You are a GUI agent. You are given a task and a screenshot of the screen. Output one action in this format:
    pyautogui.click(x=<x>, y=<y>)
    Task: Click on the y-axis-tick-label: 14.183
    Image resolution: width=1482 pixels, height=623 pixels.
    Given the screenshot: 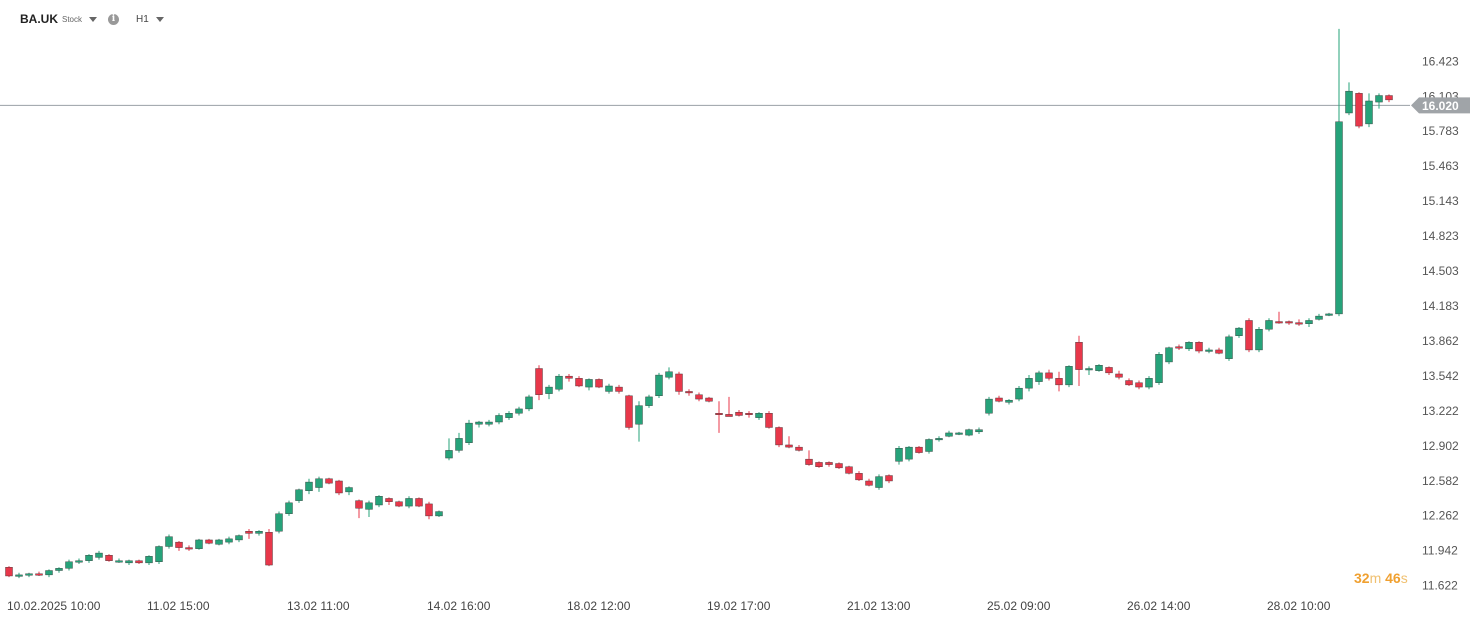 What is the action you would take?
    pyautogui.click(x=1440, y=306)
    